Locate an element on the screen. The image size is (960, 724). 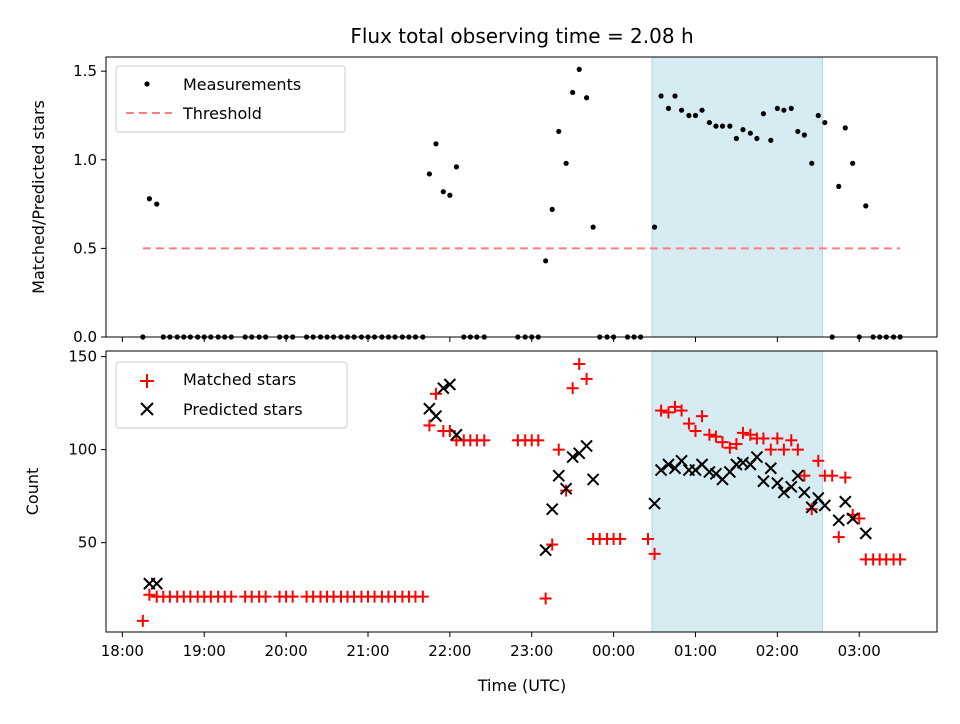
y-tick-label: 1.5 is located at coordinates (85, 71).